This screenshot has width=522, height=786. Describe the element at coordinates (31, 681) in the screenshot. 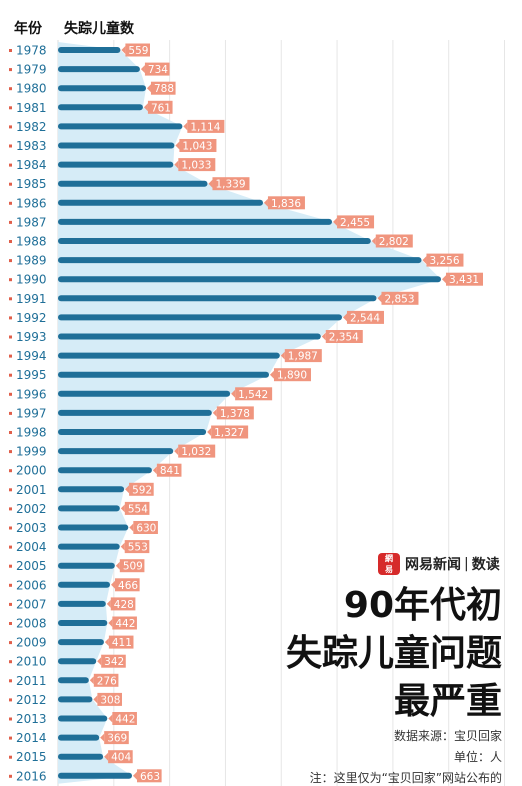

I see `year-label: 2011` at that location.